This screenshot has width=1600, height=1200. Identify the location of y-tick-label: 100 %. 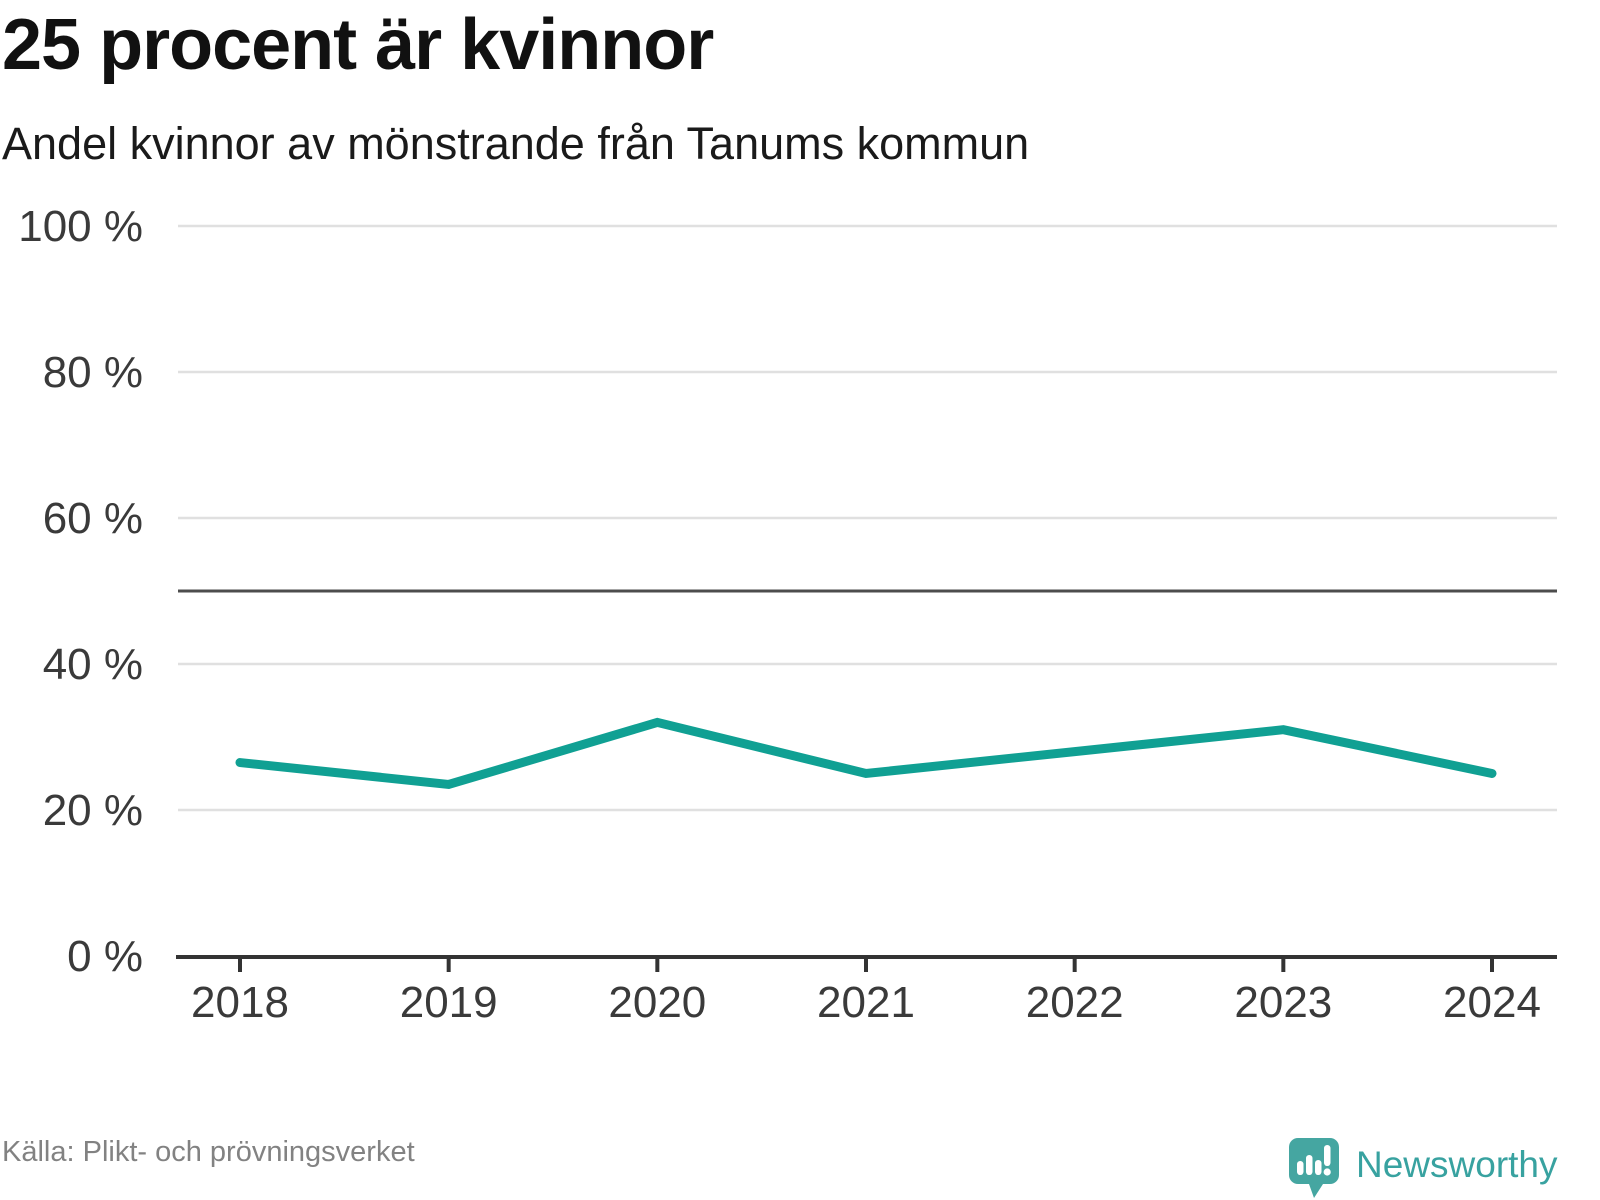
(80, 226).